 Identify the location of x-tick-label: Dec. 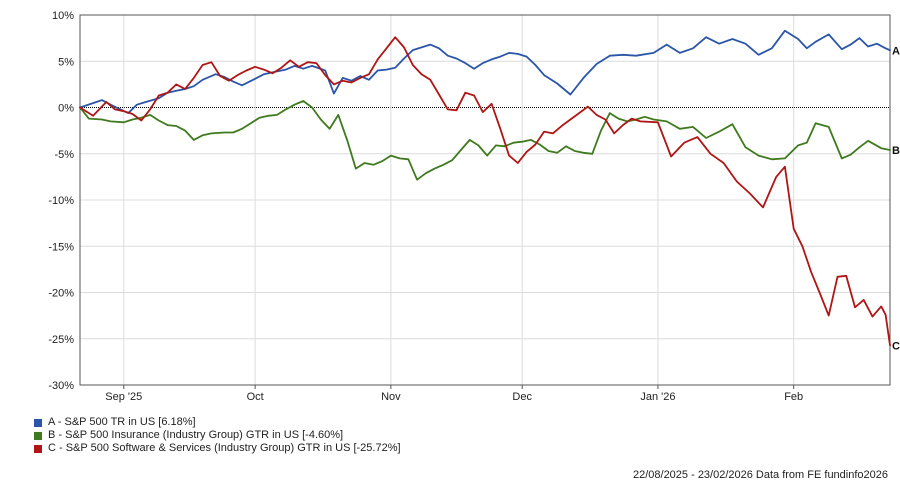
(522, 397).